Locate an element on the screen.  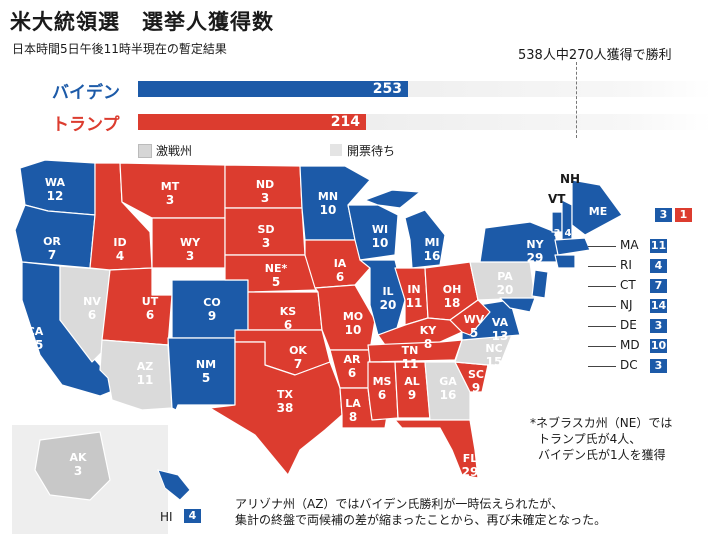
state-ev-in: 11 is located at coordinates (414, 303).